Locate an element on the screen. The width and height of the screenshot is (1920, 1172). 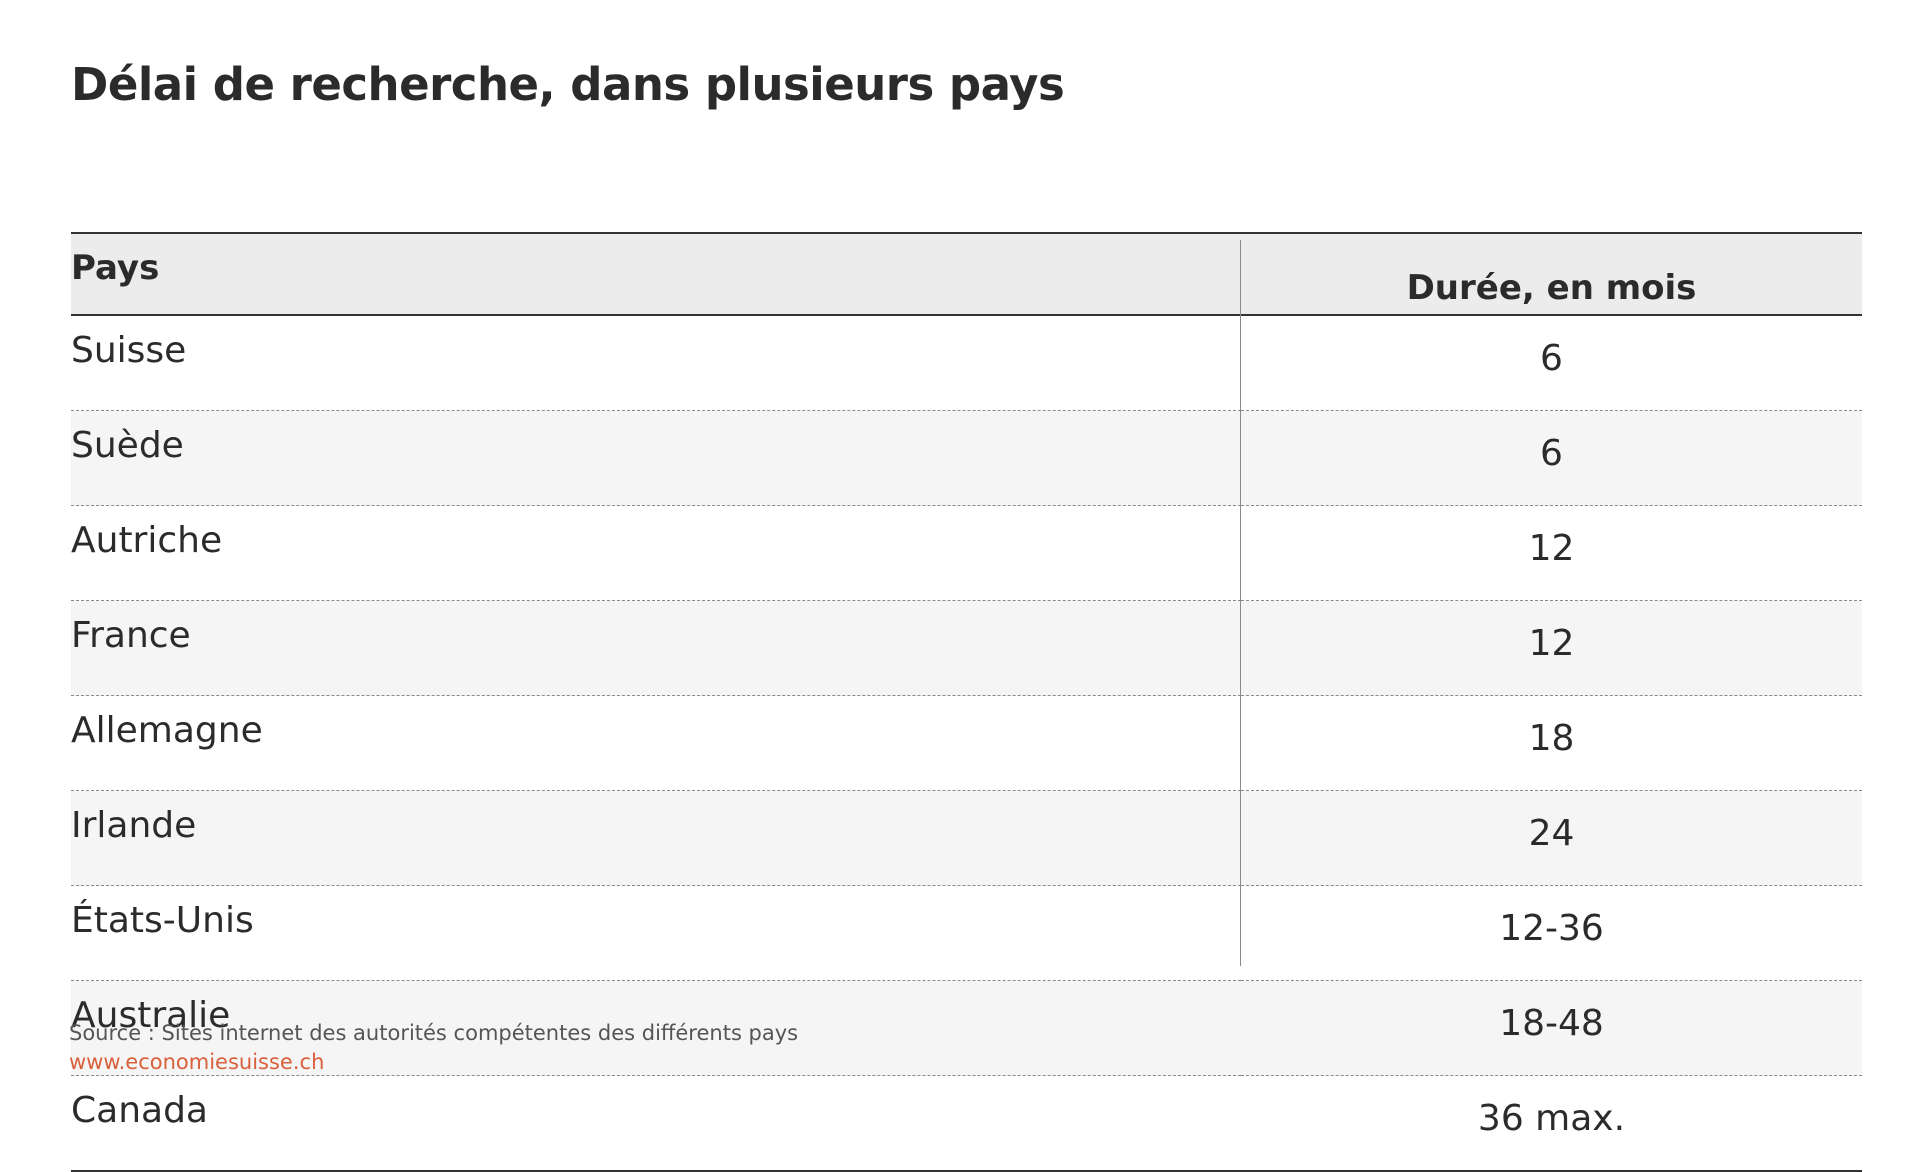
country-cell: Australie is located at coordinates (151, 1015).